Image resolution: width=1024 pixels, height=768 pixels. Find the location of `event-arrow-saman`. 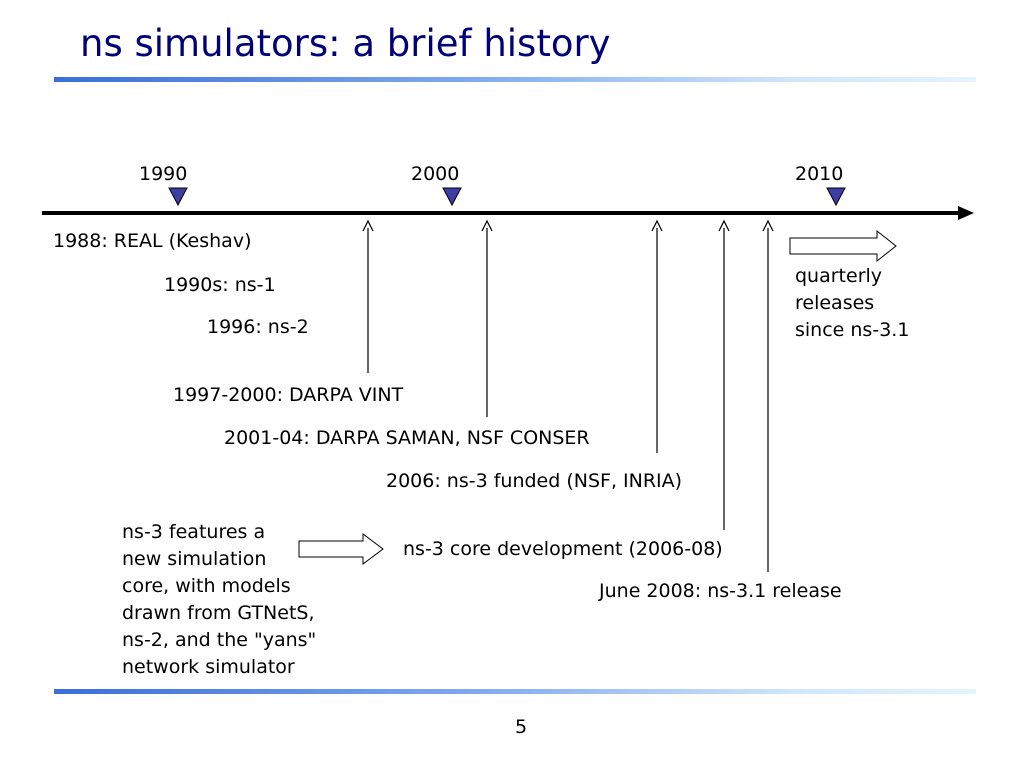

event-arrow-saman is located at coordinates (487, 318).